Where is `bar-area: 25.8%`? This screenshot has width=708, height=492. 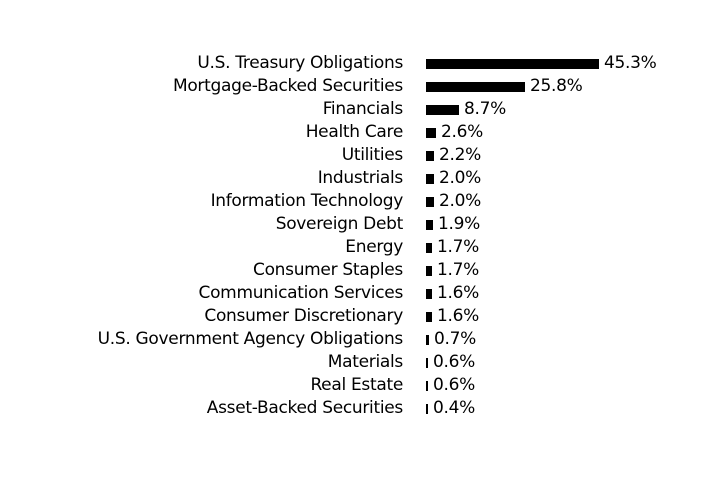 bar-area: 25.8% is located at coordinates (504, 86).